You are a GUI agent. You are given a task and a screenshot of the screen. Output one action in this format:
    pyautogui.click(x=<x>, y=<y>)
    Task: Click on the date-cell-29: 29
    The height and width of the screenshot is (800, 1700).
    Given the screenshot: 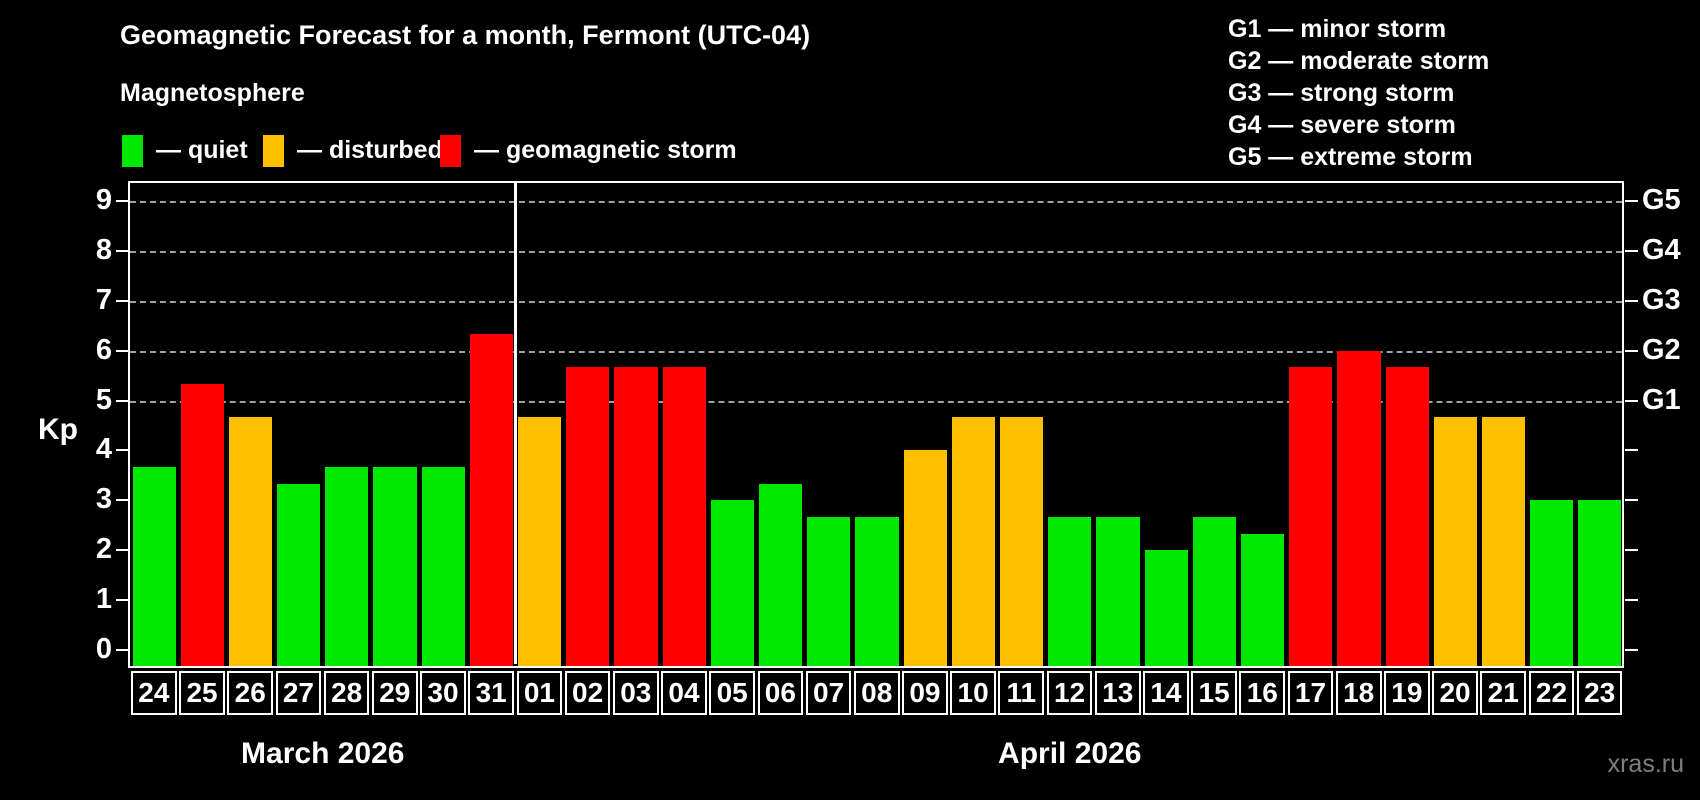 What is the action you would take?
    pyautogui.click(x=394, y=693)
    